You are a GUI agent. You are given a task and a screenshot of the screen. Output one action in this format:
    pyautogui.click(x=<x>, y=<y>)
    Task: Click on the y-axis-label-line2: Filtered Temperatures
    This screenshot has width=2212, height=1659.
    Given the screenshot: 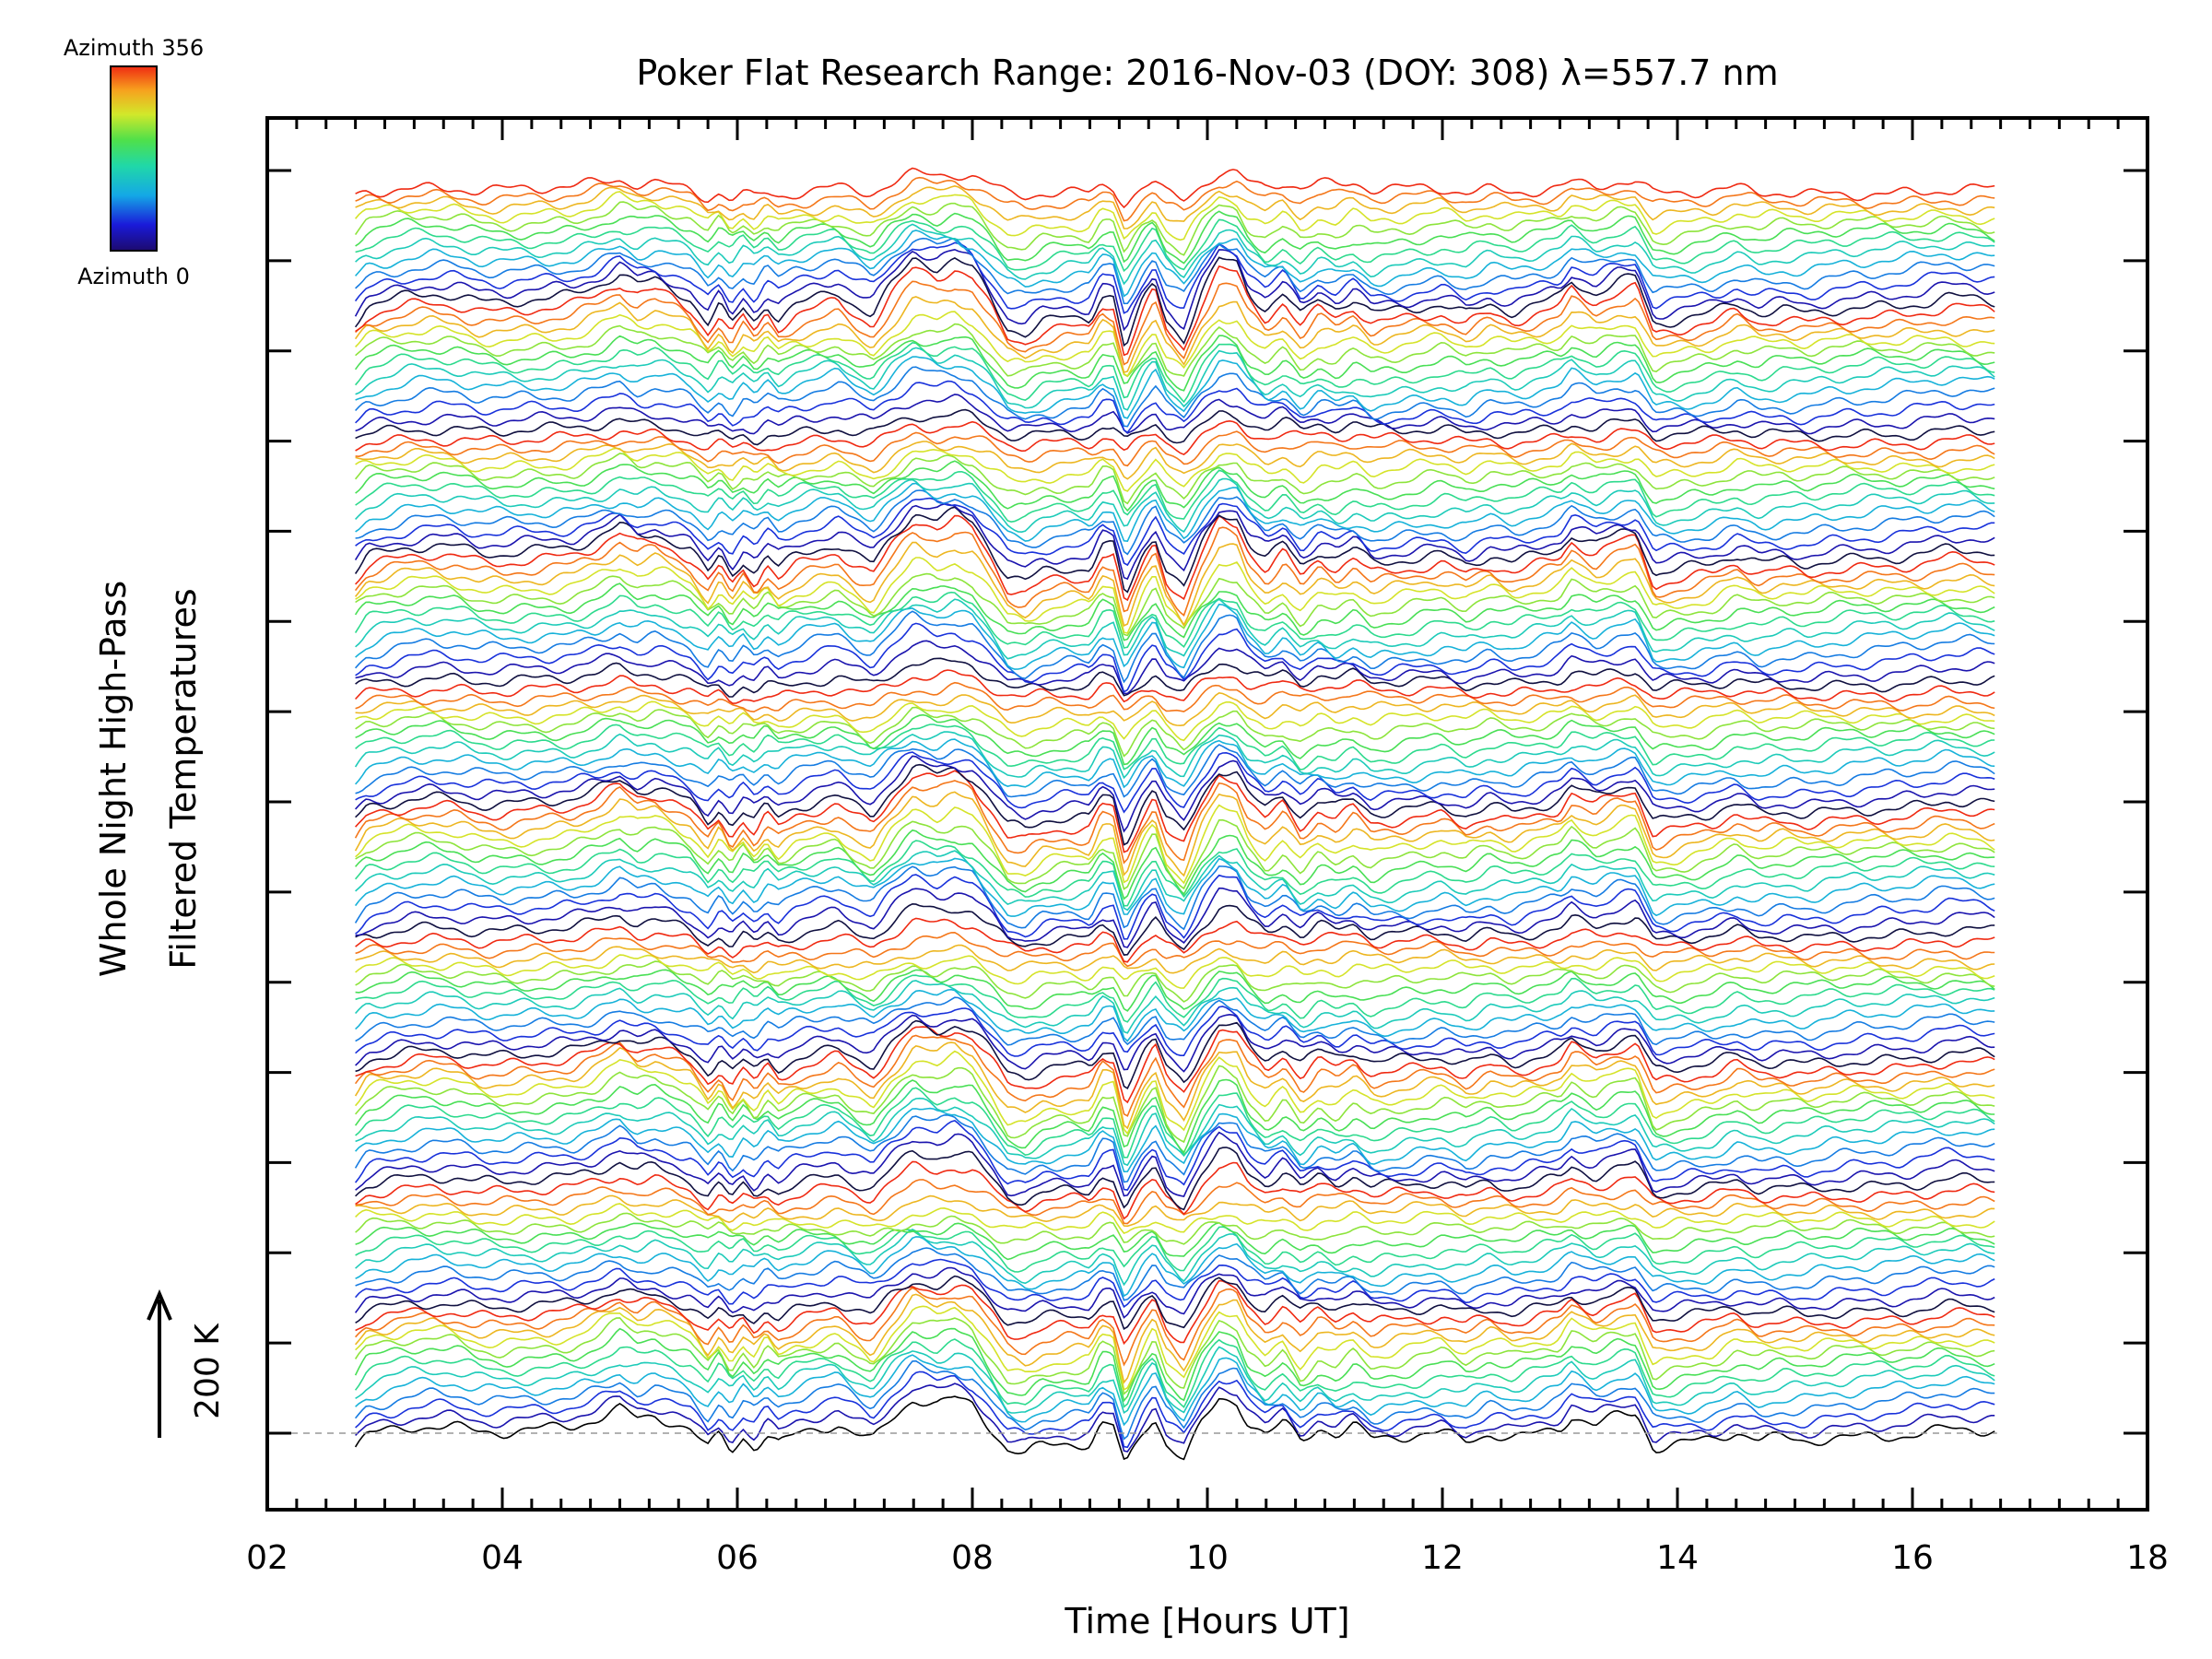 What is the action you would take?
    pyautogui.click(x=183, y=778)
    